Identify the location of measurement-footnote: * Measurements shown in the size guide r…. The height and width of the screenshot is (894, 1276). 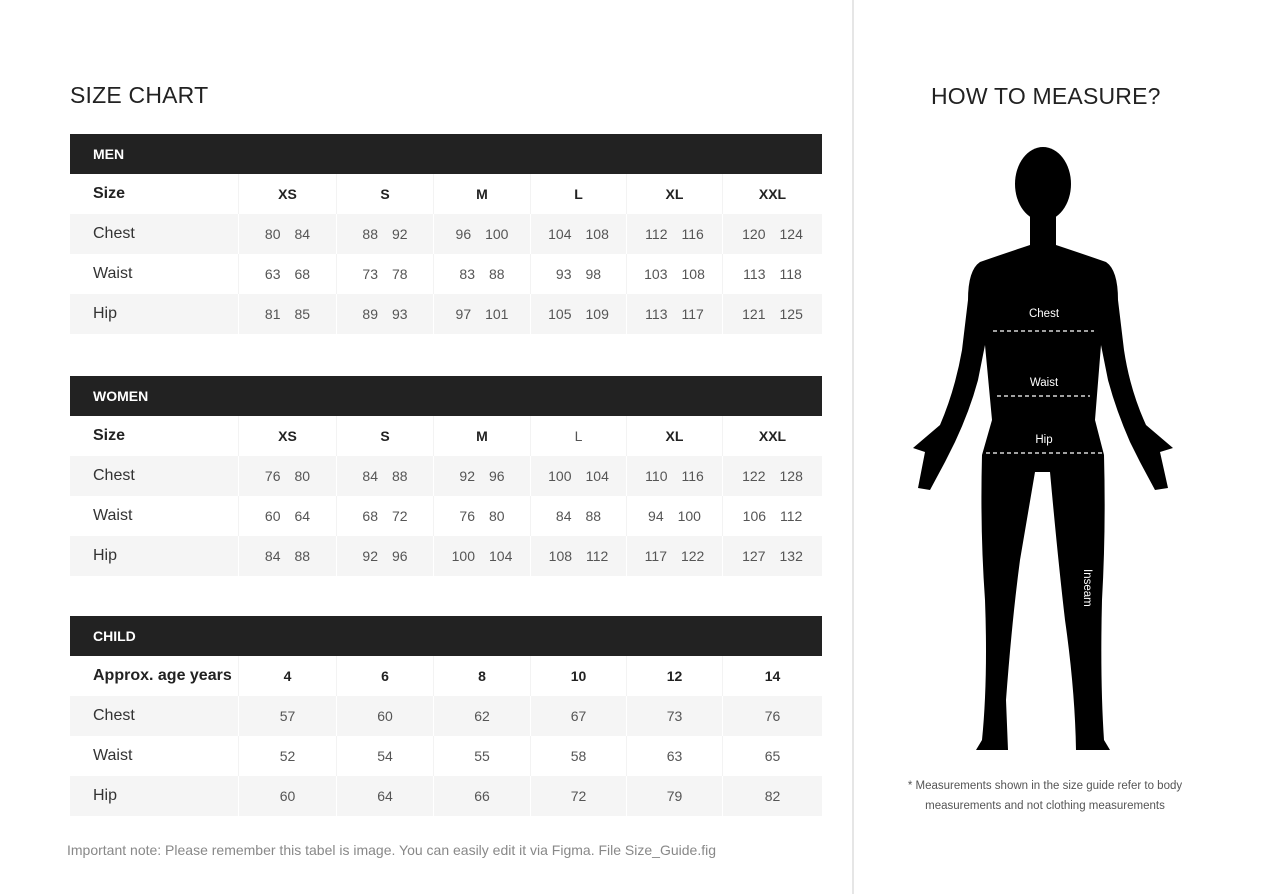
(1045, 796).